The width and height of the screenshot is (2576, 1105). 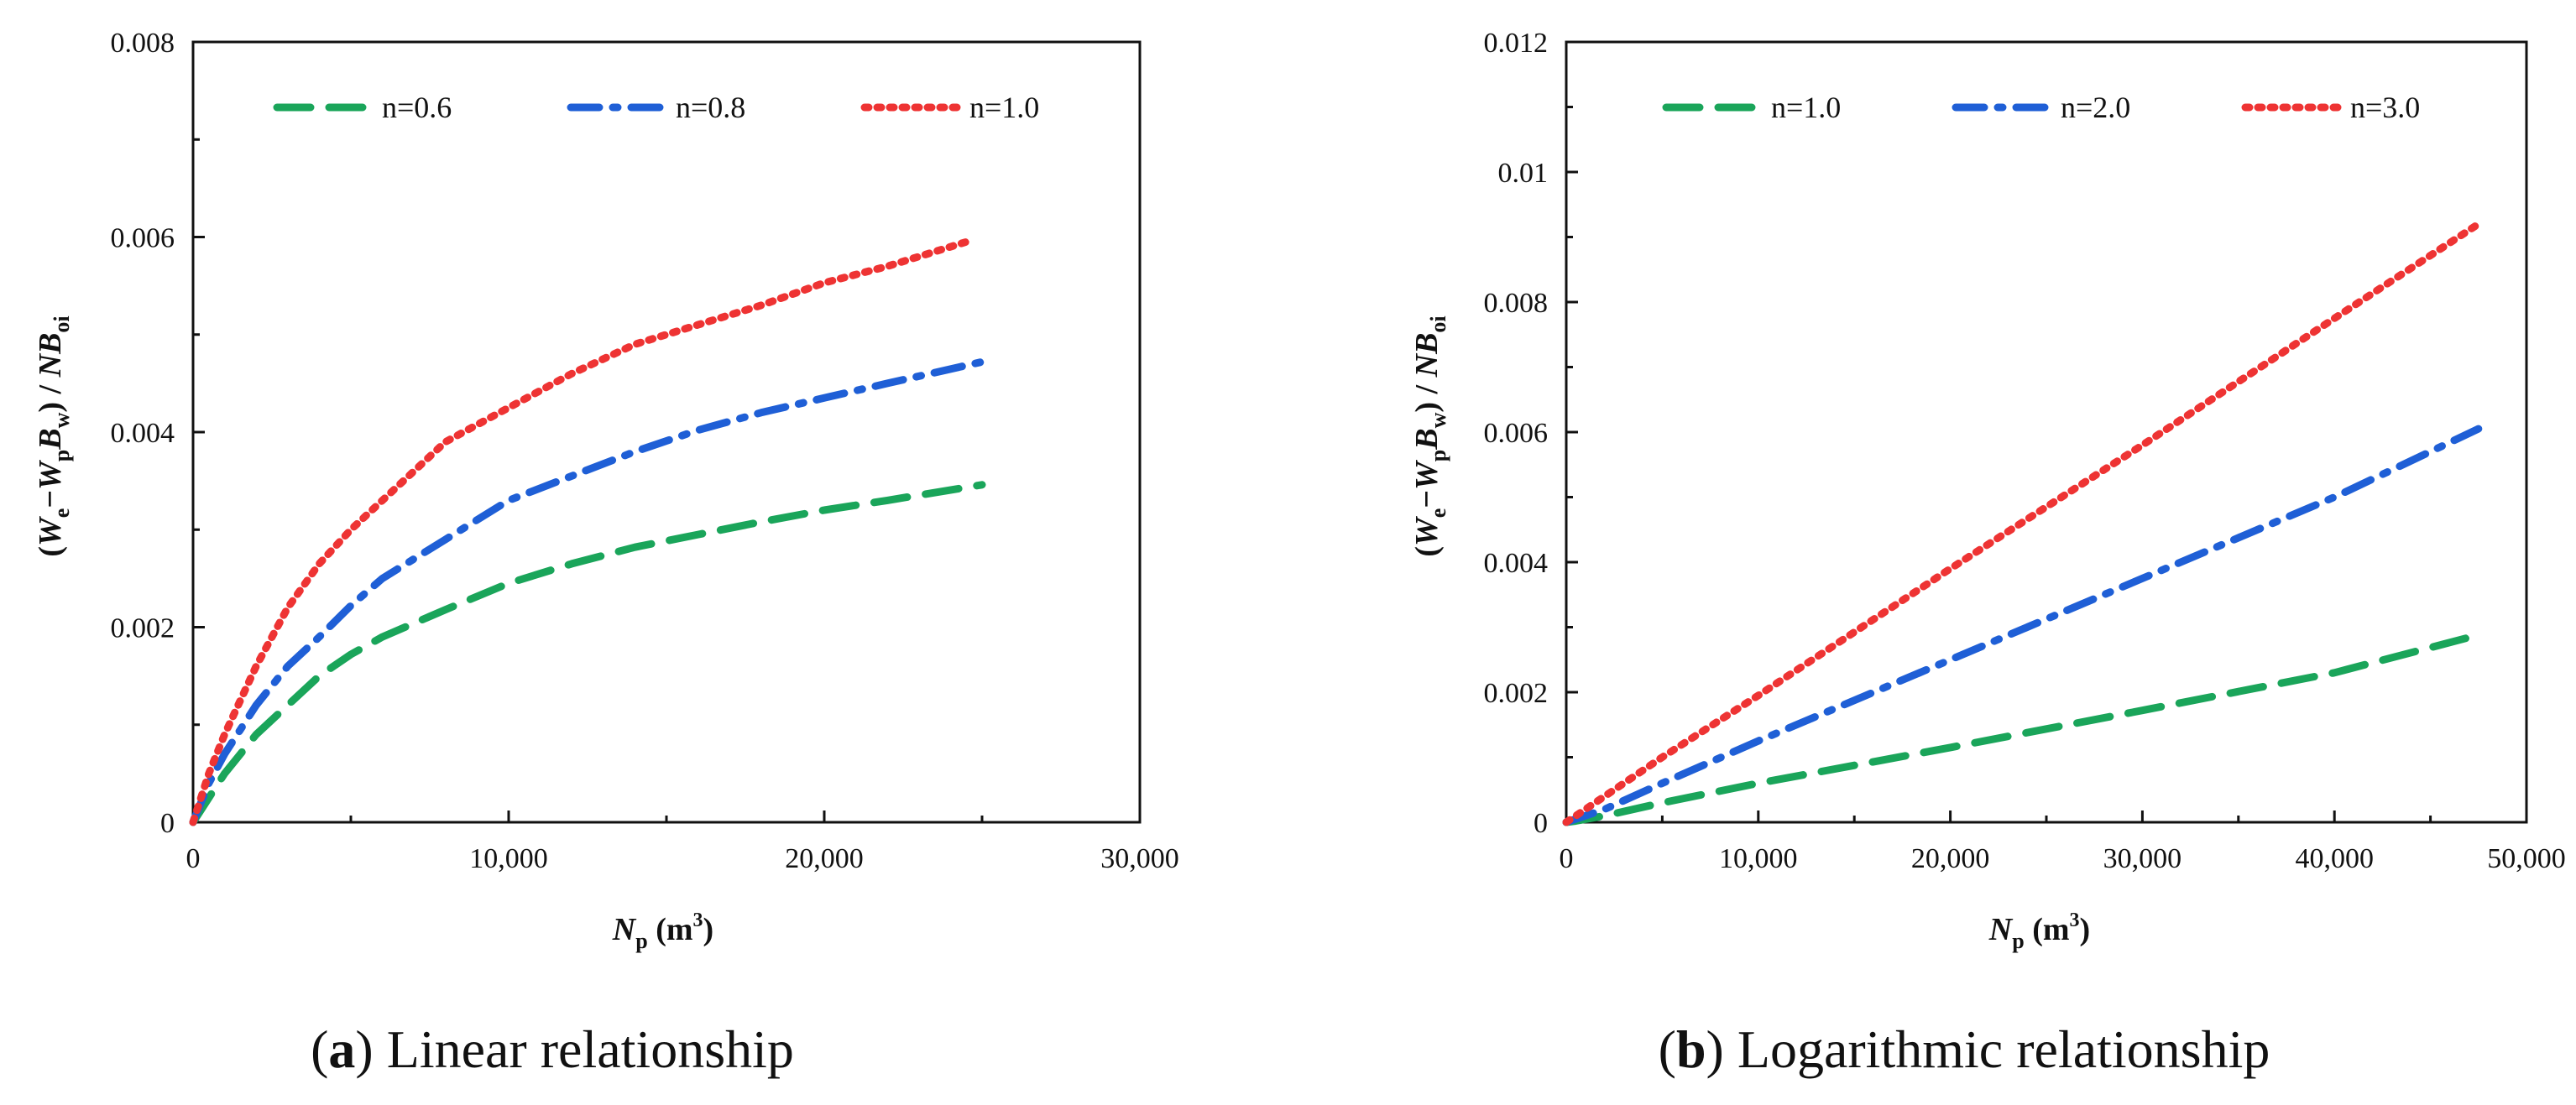 I want to click on legend-label: n=3.0, so click(x=2385, y=107).